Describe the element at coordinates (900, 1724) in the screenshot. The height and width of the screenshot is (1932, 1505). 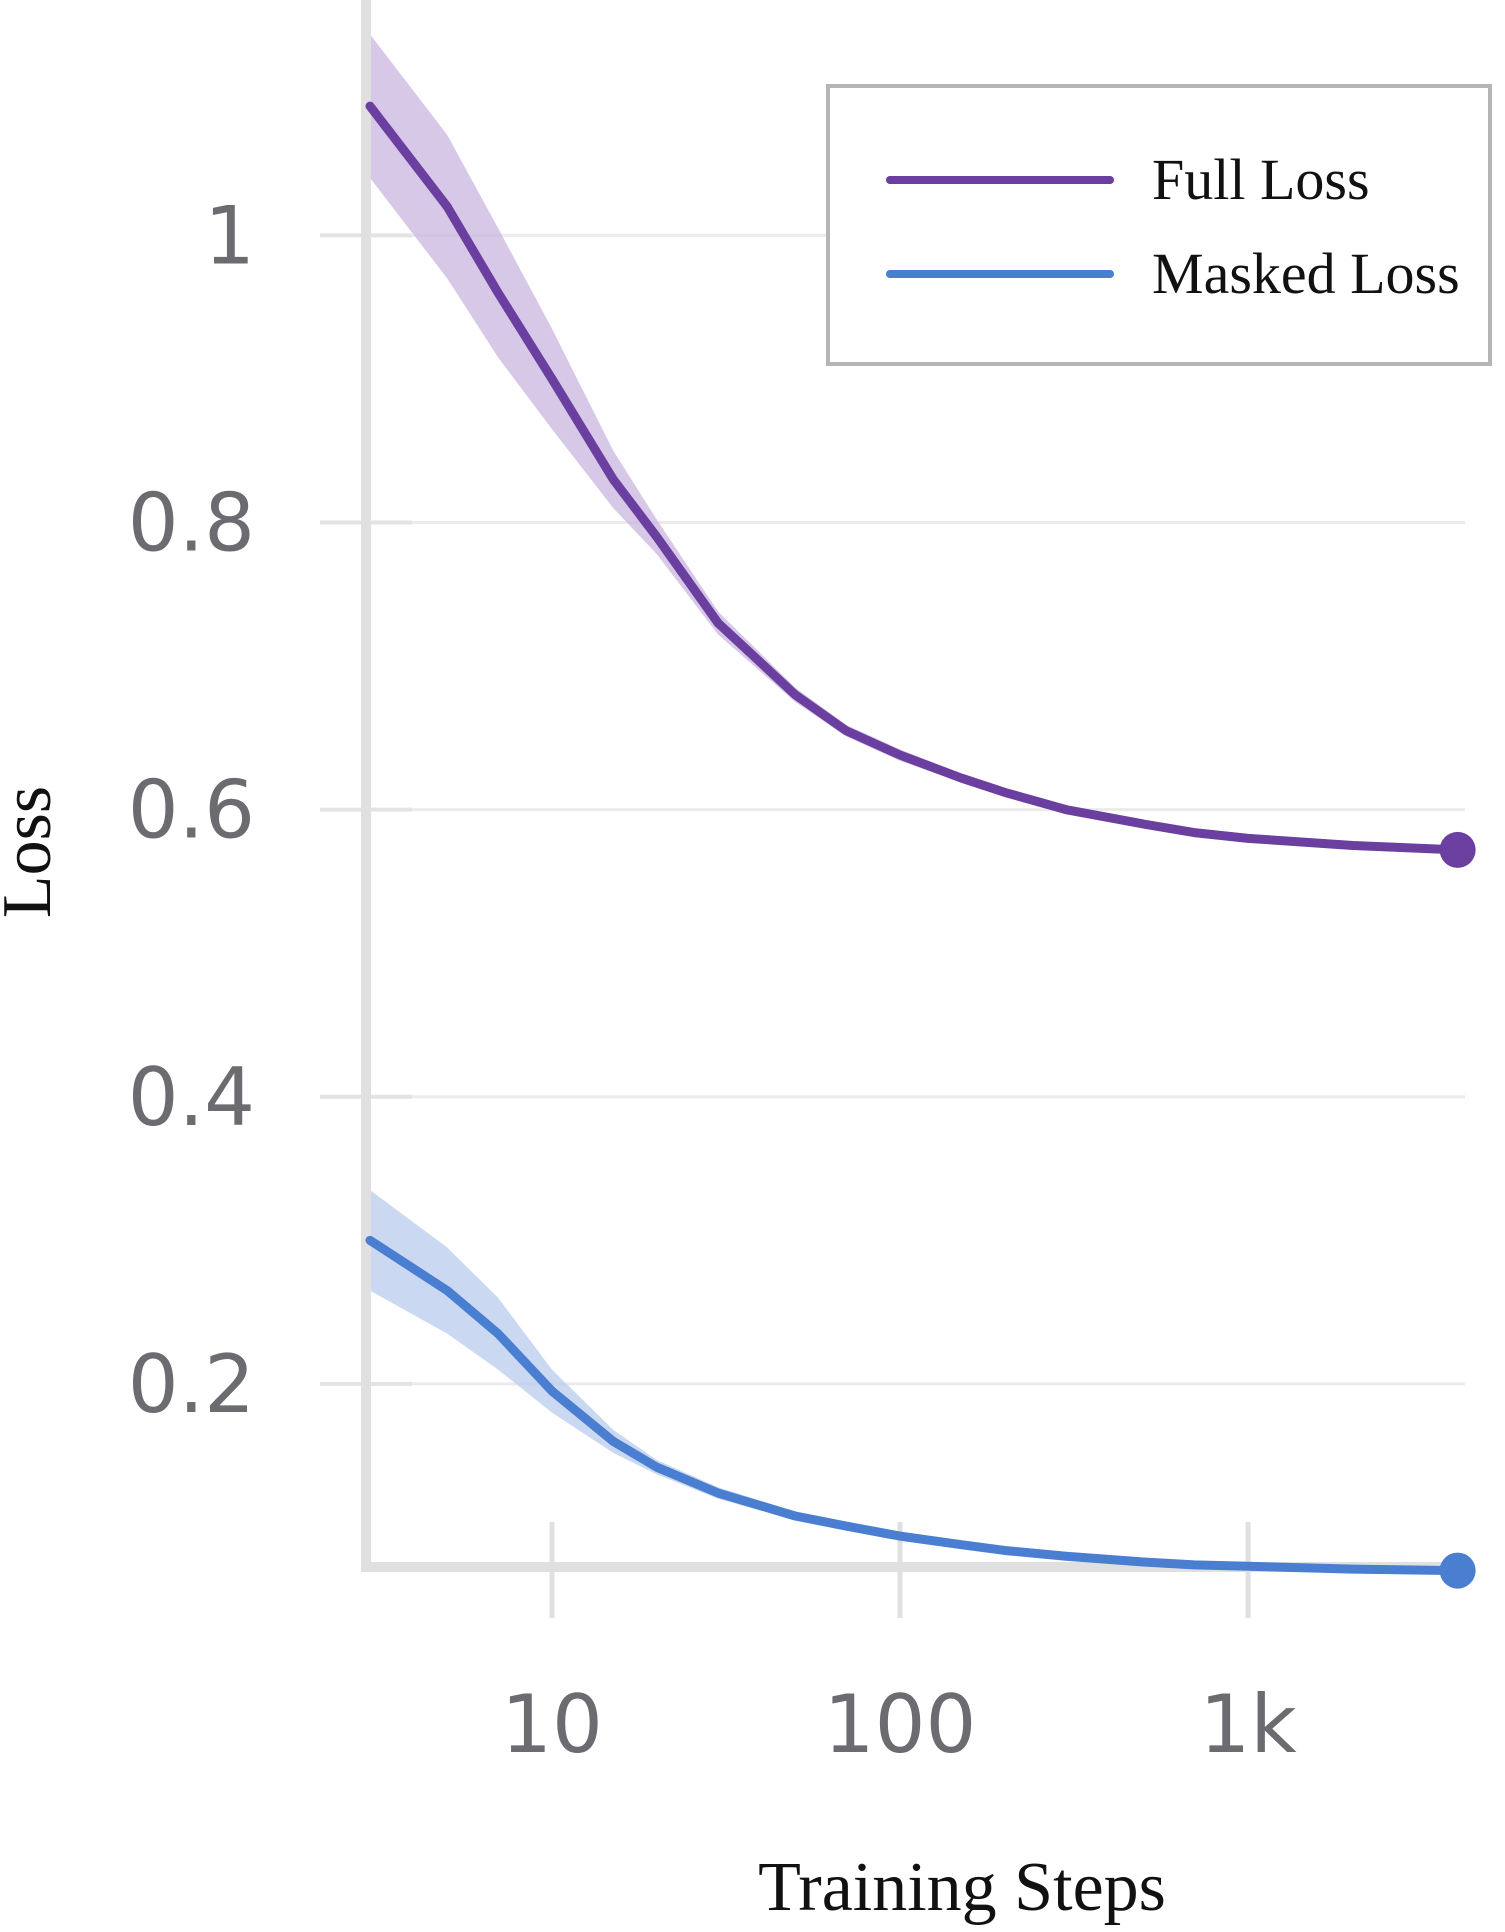
I see `x-tick-label: 100` at that location.